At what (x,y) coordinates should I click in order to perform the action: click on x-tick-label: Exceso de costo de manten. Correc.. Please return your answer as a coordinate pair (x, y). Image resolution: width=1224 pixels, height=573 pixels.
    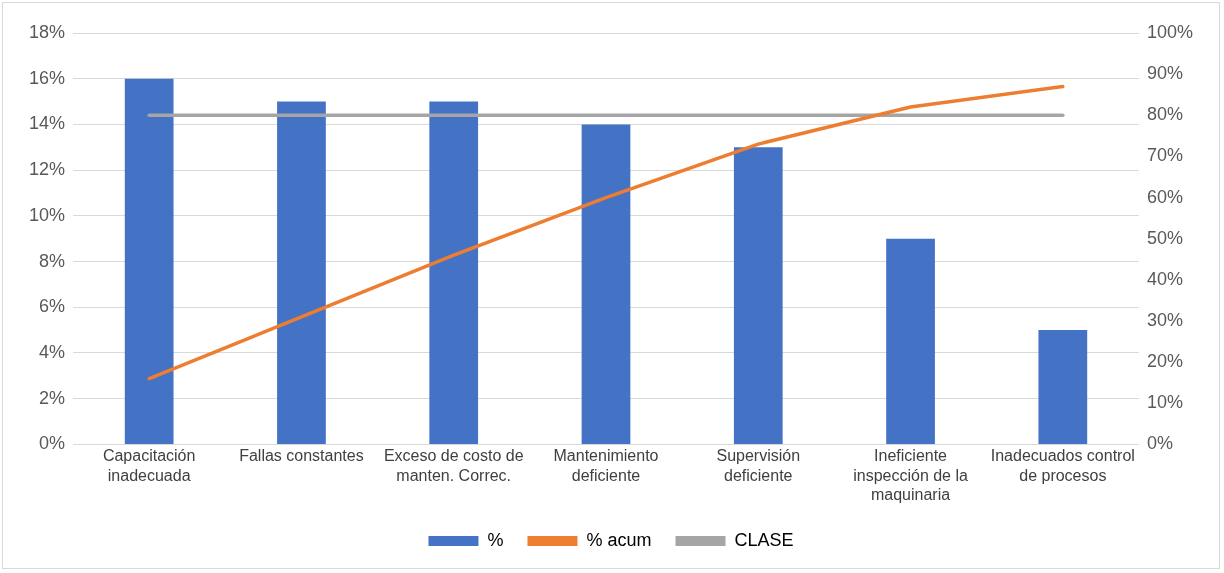
    Looking at the image, I should click on (453, 465).